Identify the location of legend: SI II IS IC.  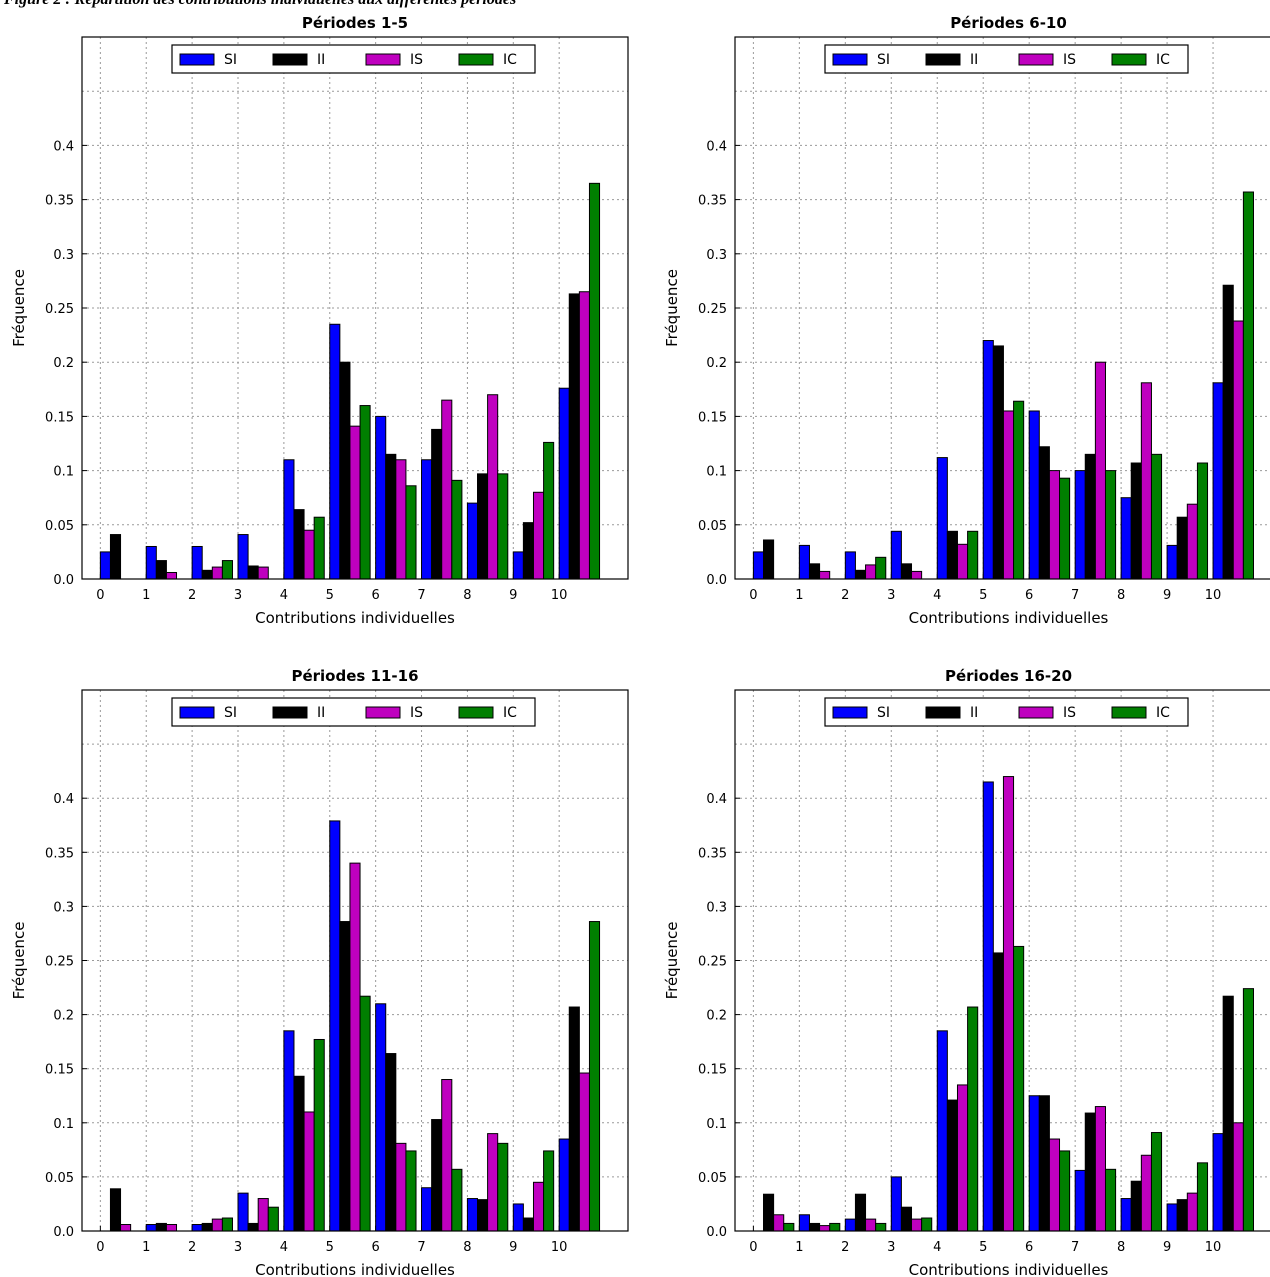
(1006, 59).